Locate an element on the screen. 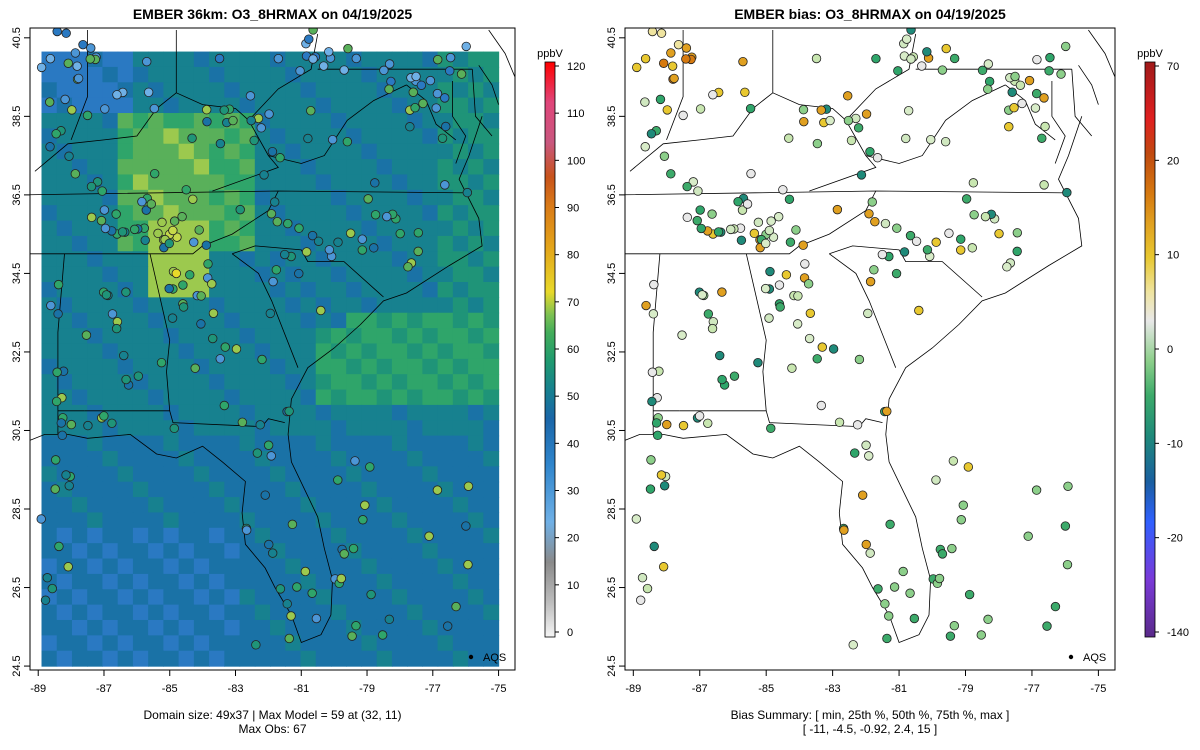 This screenshot has width=1200, height=750. right-y-axis: 24.5 26.5 28.5 30.5 32.5 34.5 36.5 38.5 40.5 is located at coordinates (615, 352).